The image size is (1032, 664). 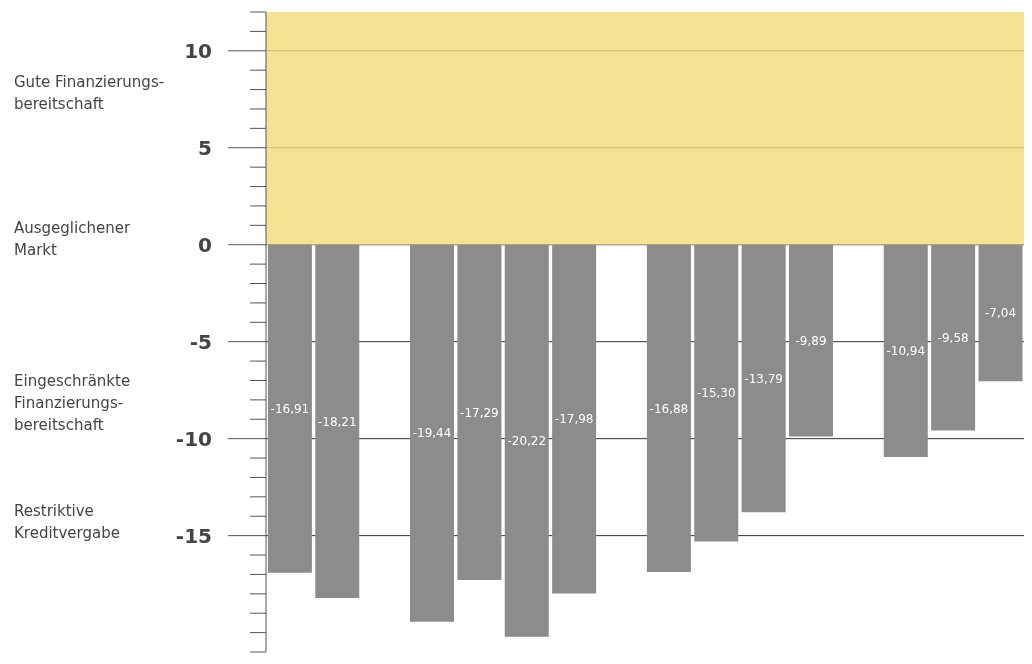 What do you see at coordinates (527, 441) in the screenshot?
I see `data-label: -20,22` at bounding box center [527, 441].